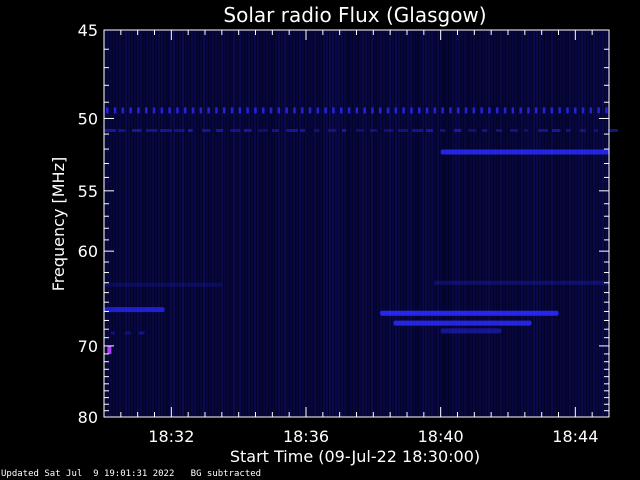 Image resolution: width=640 pixels, height=480 pixels. I want to click on x-tick-label: 18:32, so click(171, 436).